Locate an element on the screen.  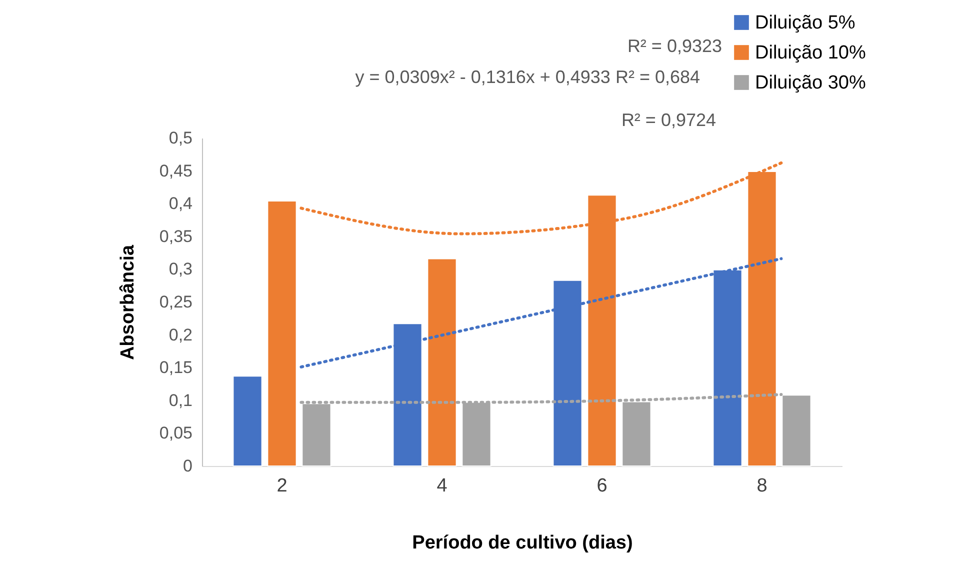
y-axis-title: Absorbância is located at coordinates (127, 302).